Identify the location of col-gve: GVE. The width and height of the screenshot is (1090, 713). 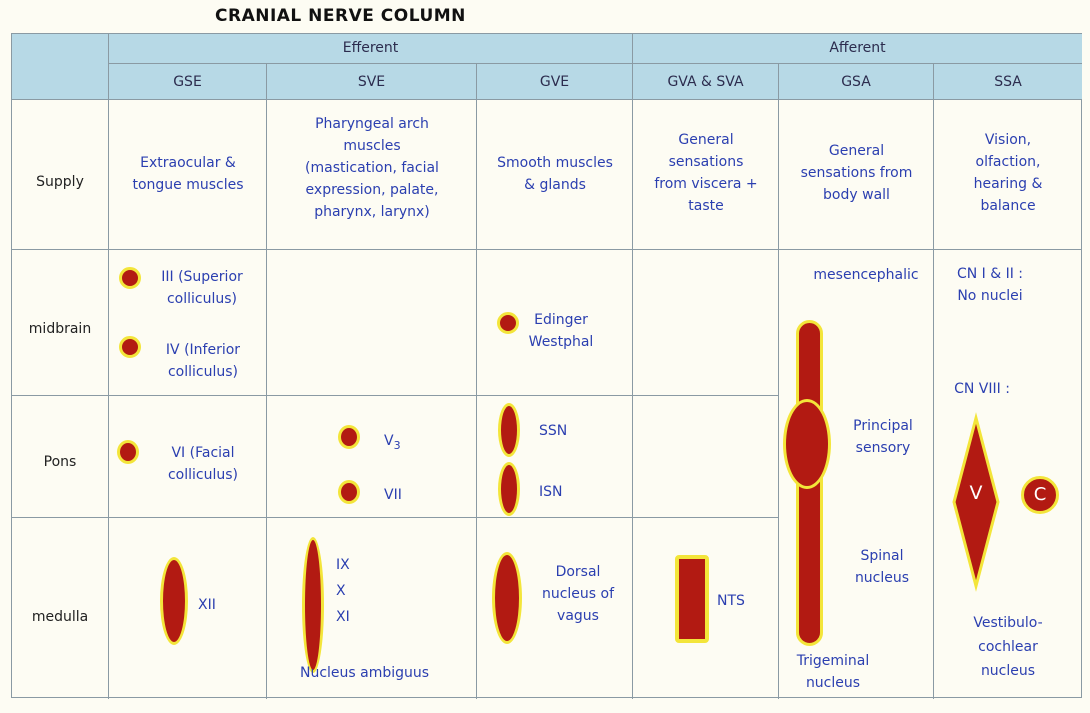
(555, 82).